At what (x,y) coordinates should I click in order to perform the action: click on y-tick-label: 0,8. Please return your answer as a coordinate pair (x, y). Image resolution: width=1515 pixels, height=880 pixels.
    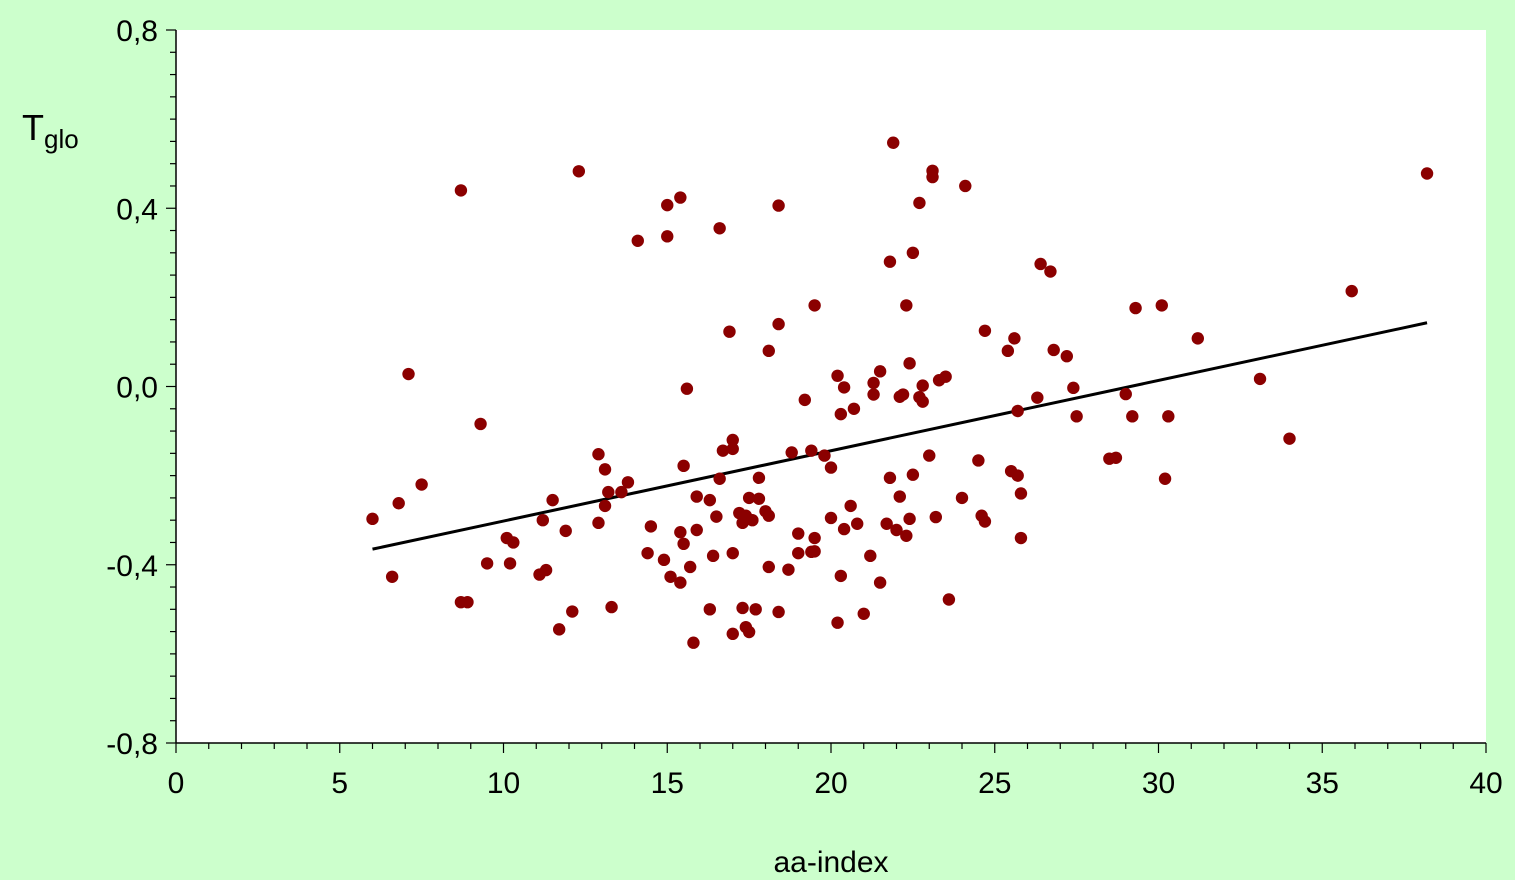
    Looking at the image, I should click on (137, 31).